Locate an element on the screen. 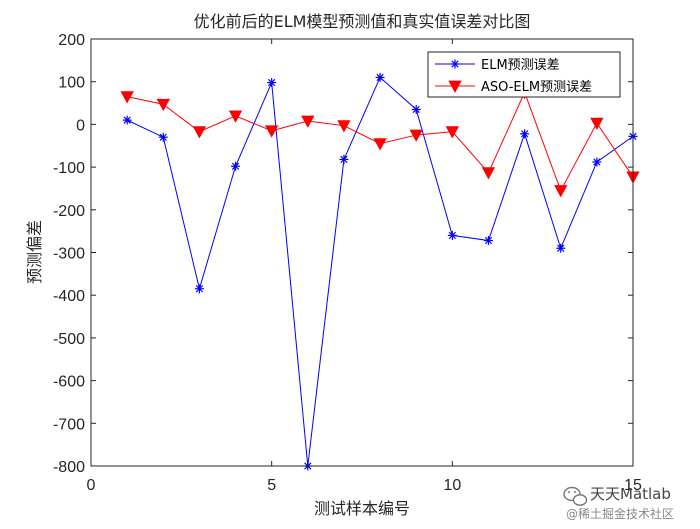  watermark-line1: 天天Matlab is located at coordinates (630, 494).